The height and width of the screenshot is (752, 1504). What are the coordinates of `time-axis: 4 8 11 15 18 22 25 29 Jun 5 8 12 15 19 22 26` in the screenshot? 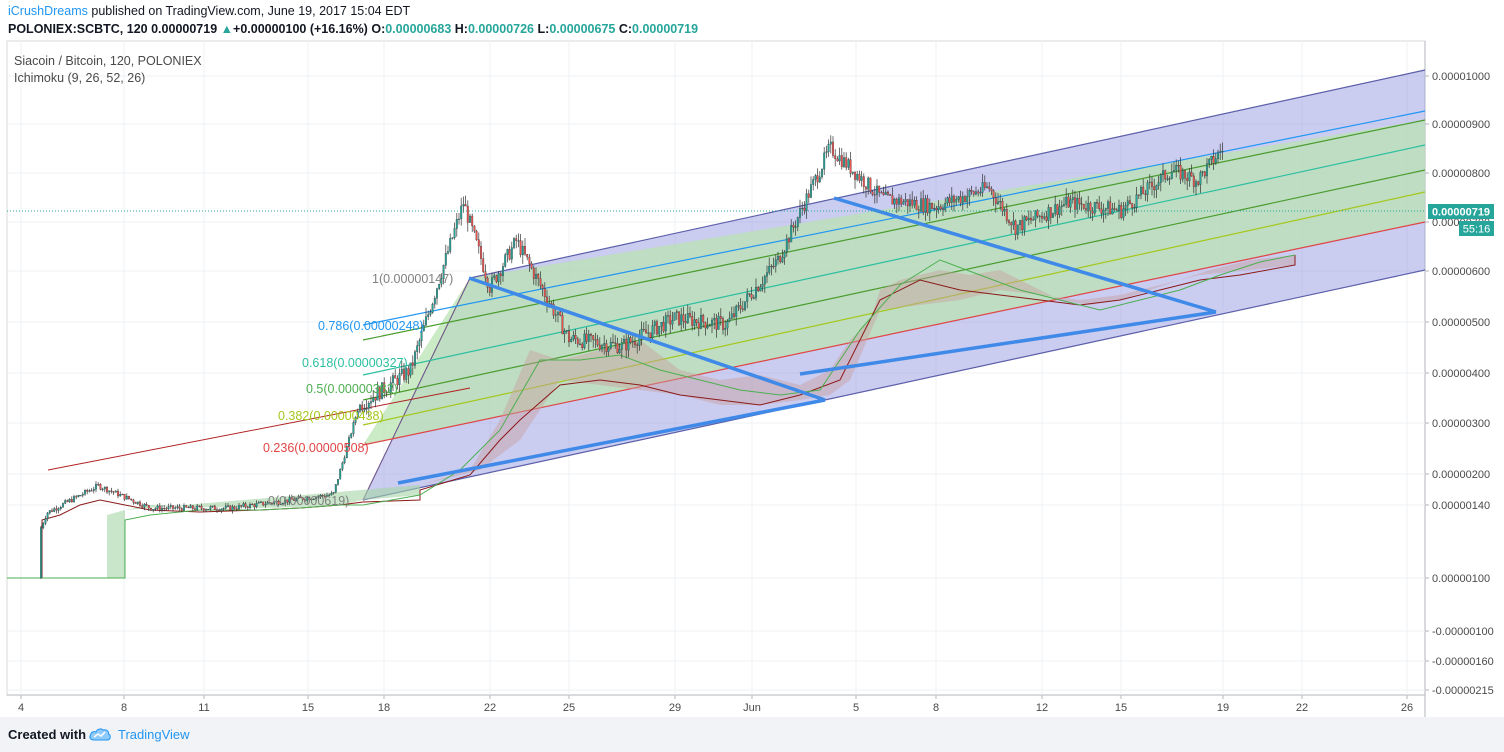 It's located at (715, 704).